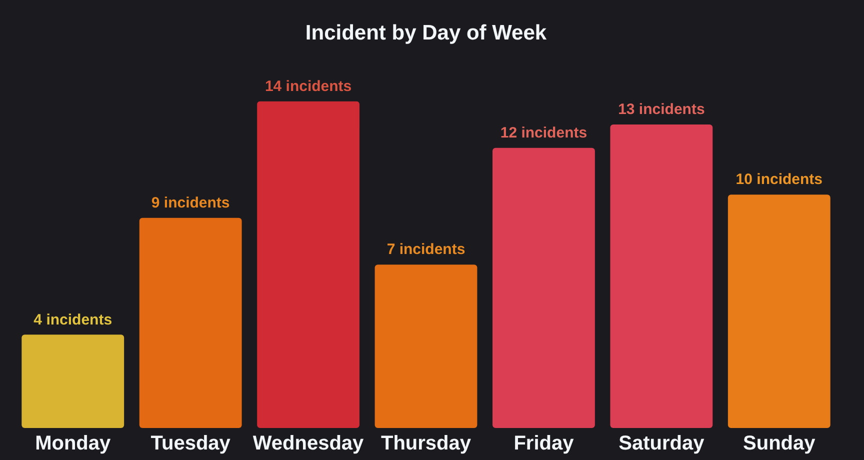 This screenshot has width=864, height=460. What do you see at coordinates (308, 443) in the screenshot?
I see `x-tick-label: Wednesday` at bounding box center [308, 443].